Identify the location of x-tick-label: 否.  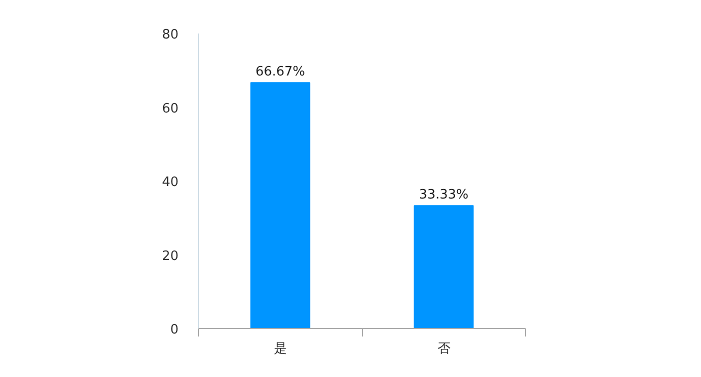
(443, 349).